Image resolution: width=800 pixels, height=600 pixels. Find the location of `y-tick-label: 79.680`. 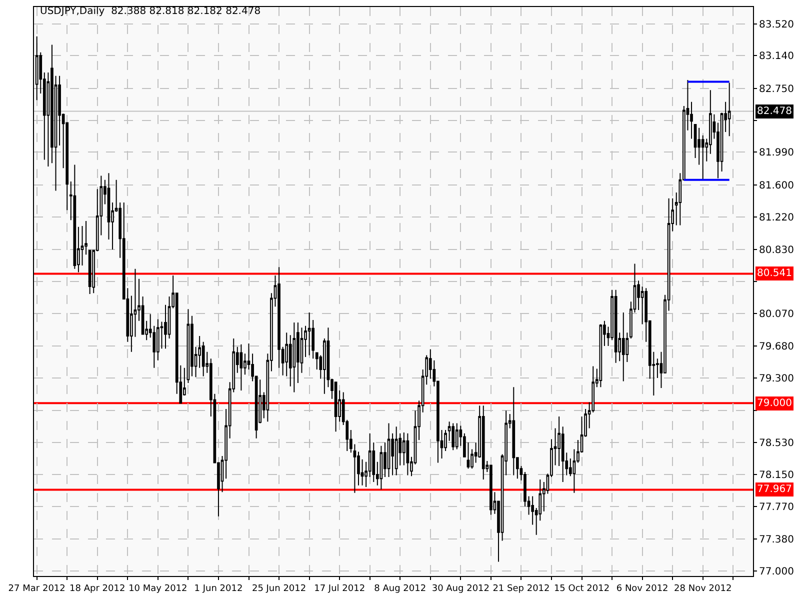

y-tick-label: 79.680 is located at coordinates (776, 347).